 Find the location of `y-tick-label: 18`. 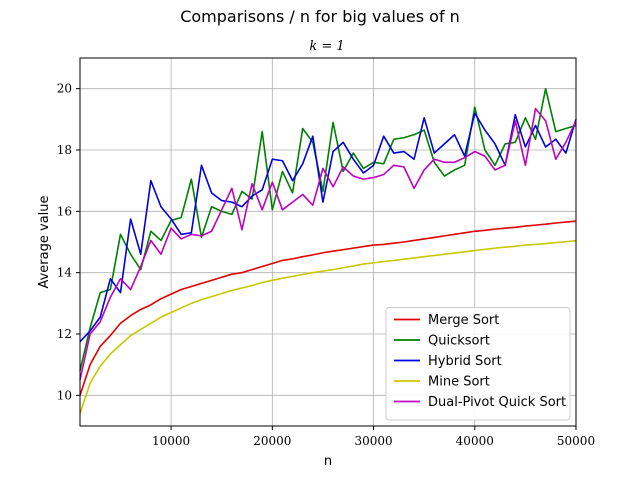

y-tick-label: 18 is located at coordinates (64, 150).